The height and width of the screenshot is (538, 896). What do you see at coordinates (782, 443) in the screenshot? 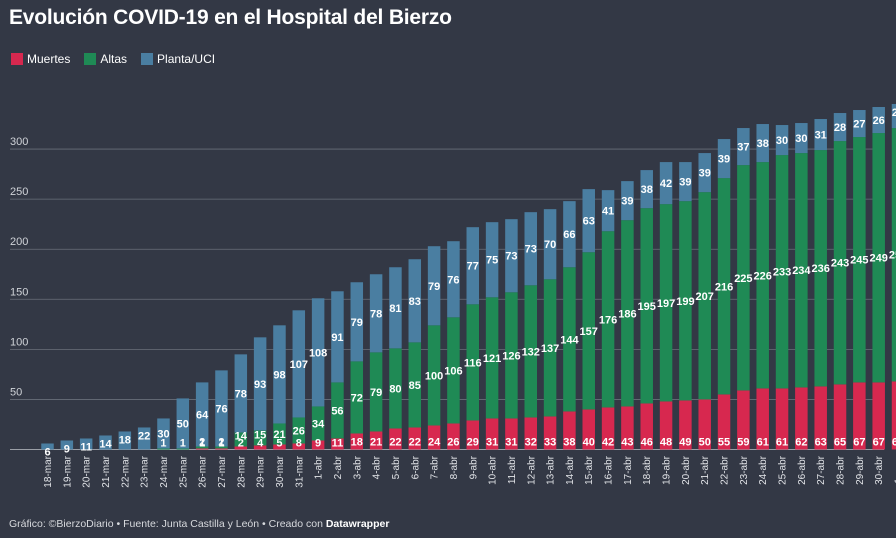
I see `data-label-muertes: 61` at bounding box center [782, 443].